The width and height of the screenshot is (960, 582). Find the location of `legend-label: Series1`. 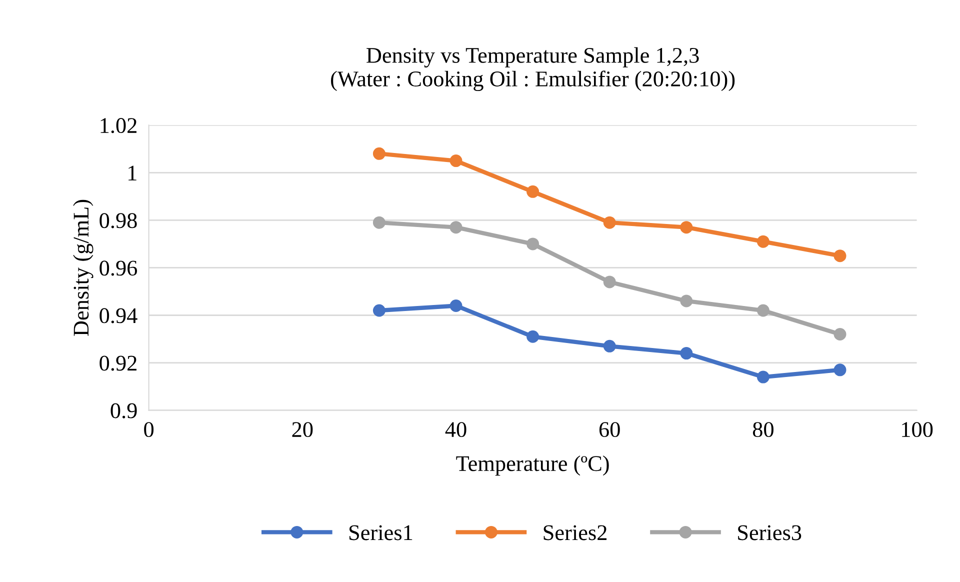

legend-label: Series1 is located at coordinates (380, 532).